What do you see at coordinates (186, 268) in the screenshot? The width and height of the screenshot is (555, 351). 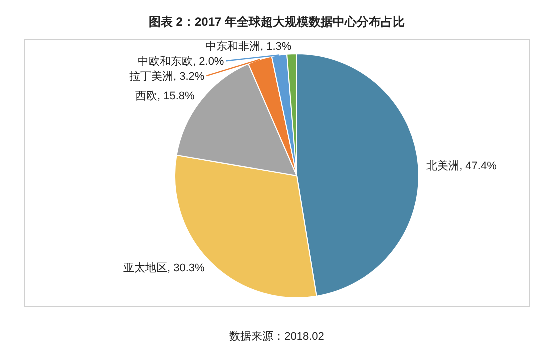 I see `data-label: , 30.3%` at bounding box center [186, 268].